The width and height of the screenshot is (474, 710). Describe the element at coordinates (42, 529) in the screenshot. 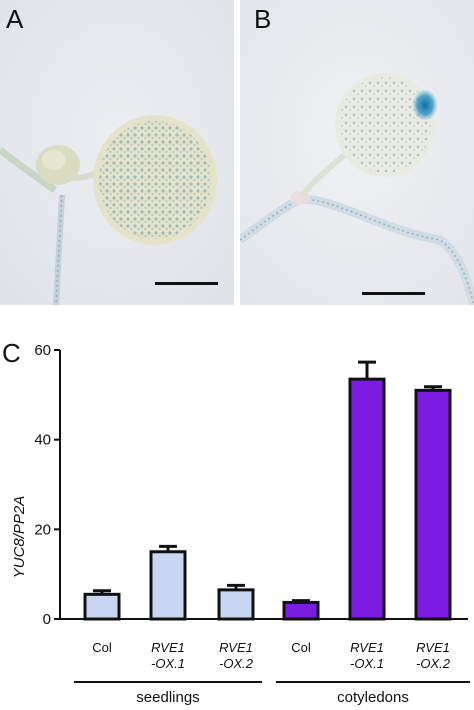

I see `y-tick-label: 20` at that location.